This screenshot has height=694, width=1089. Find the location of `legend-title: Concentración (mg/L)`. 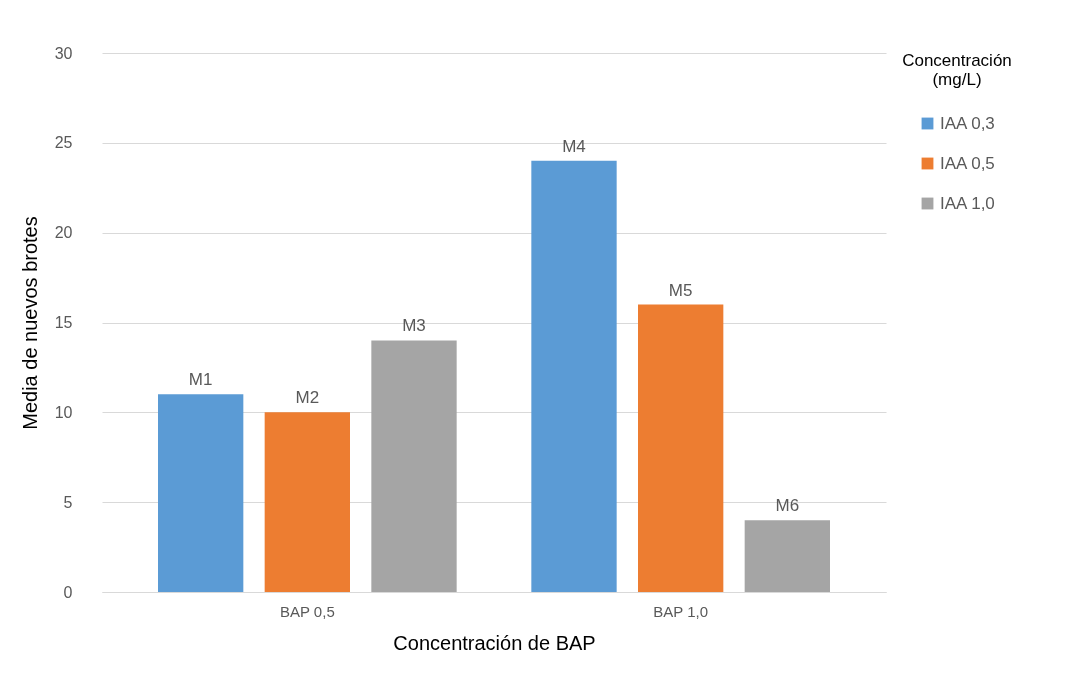

legend-title: Concentración (mg/L) is located at coordinates (957, 70).